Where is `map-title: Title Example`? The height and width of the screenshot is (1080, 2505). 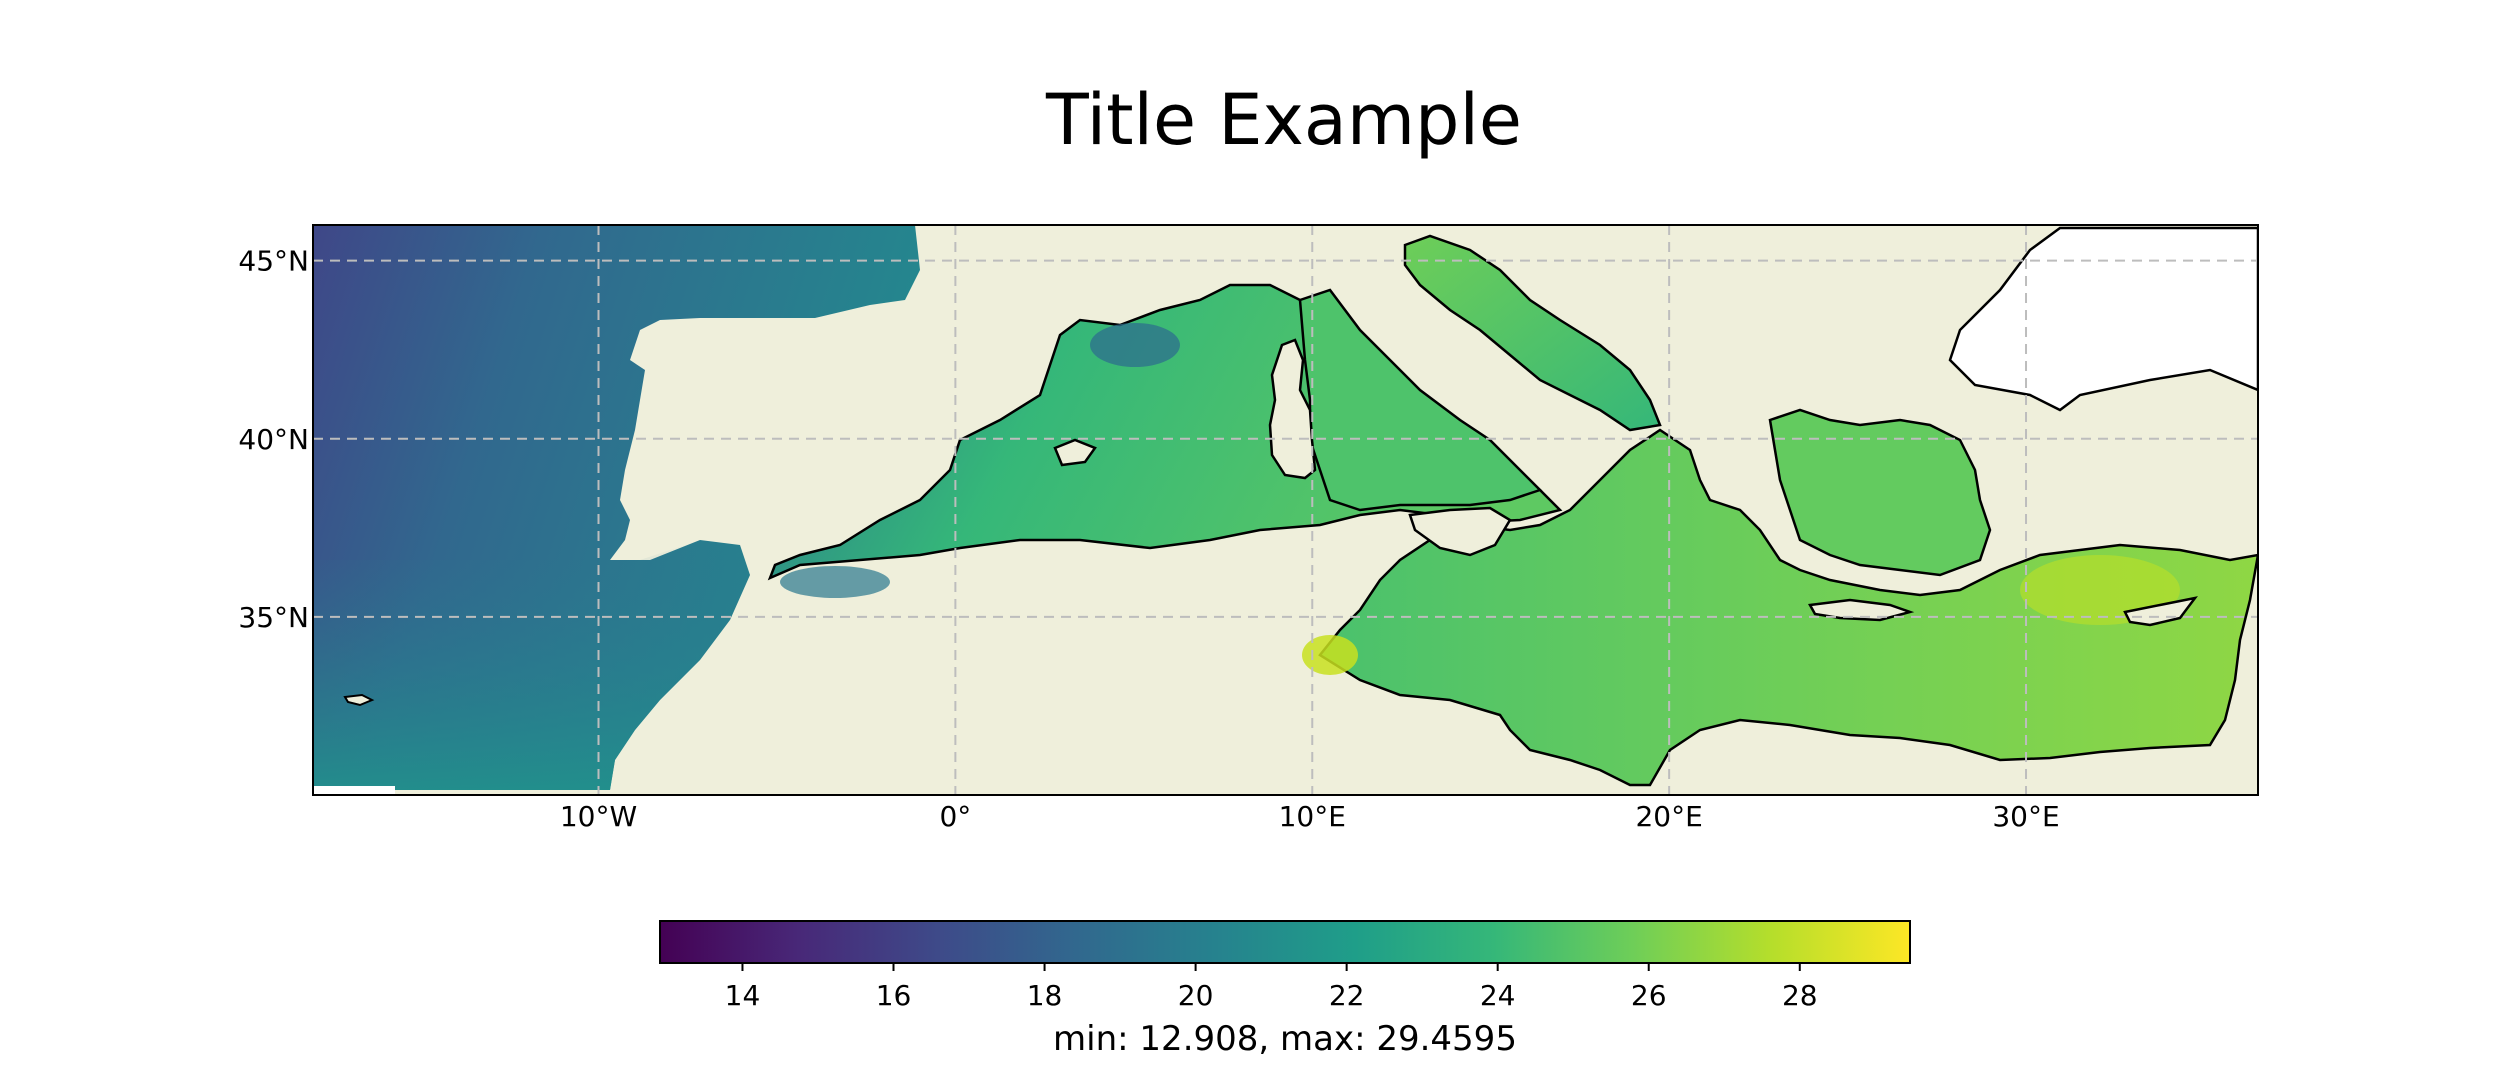
map-title: Title Example is located at coordinates (1283, 120).